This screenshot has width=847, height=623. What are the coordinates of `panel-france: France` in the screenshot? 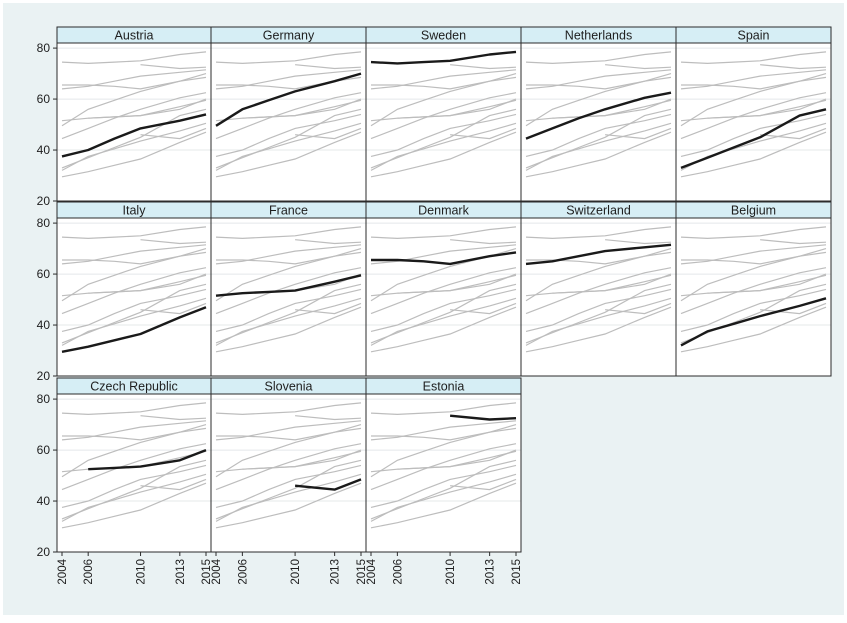 It's located at (288, 289).